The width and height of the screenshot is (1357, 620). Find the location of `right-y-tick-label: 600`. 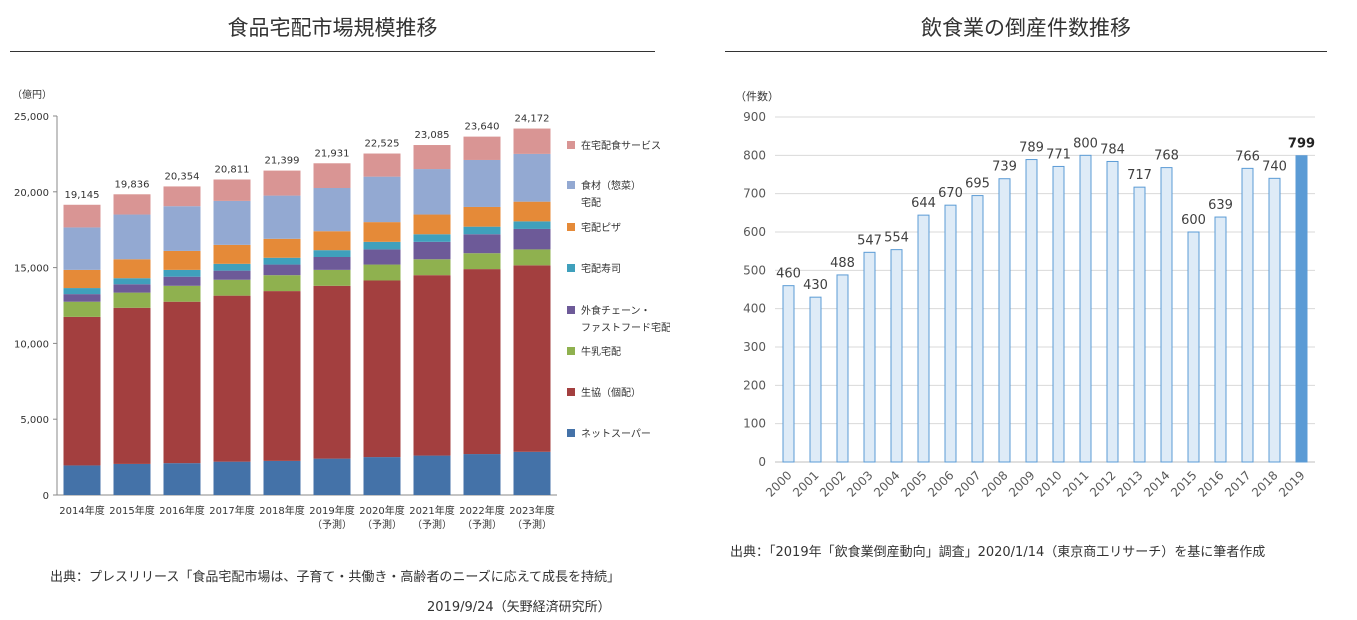

right-y-tick-label: 600 is located at coordinates (754, 232).